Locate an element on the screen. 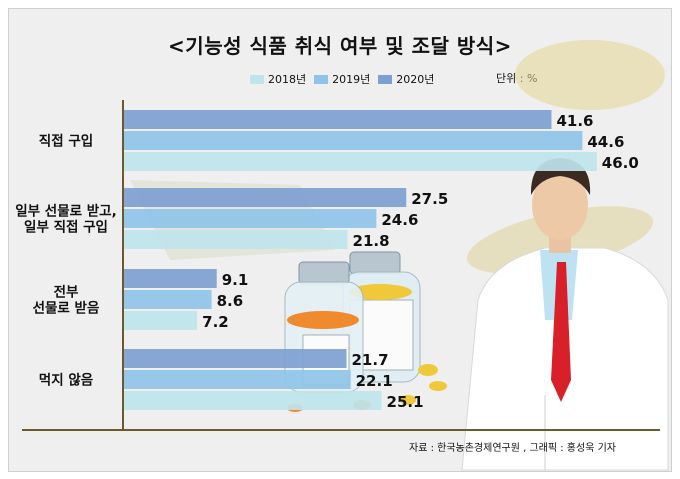 Image resolution: width=680 pixels, height=479 pixels. legend-label-2019: 2019년 is located at coordinates (351, 79).